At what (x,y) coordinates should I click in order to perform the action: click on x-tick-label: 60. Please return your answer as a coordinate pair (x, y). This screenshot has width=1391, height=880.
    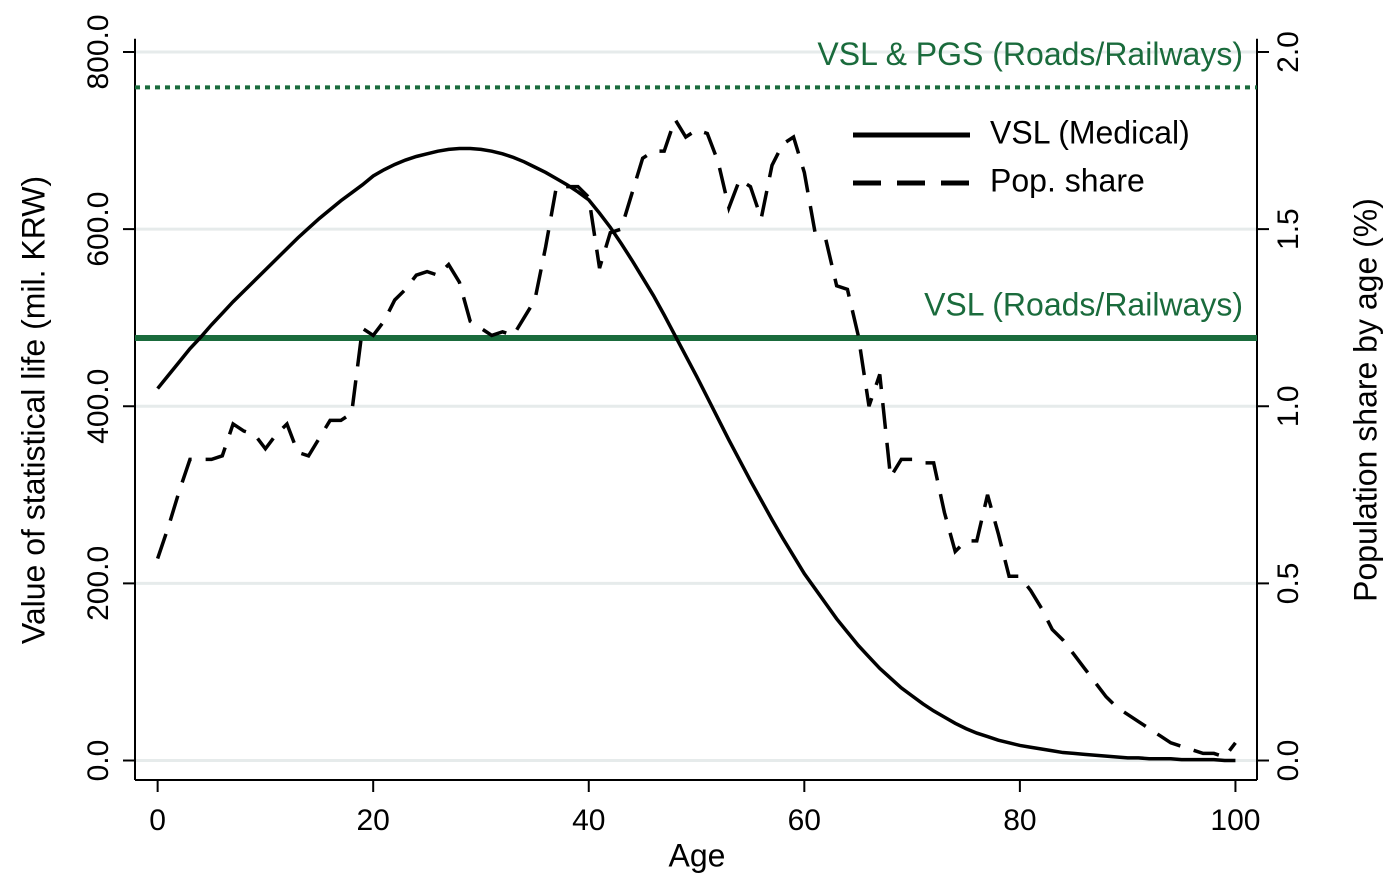
    Looking at the image, I should click on (804, 820).